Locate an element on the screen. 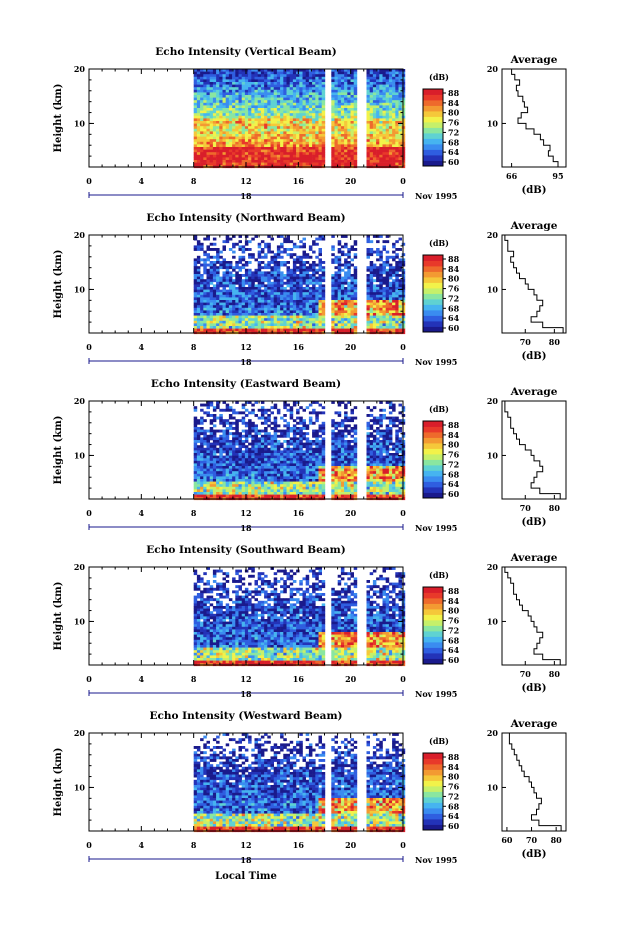 This screenshot has height=929, width=619. average-frame is located at coordinates (534, 284).